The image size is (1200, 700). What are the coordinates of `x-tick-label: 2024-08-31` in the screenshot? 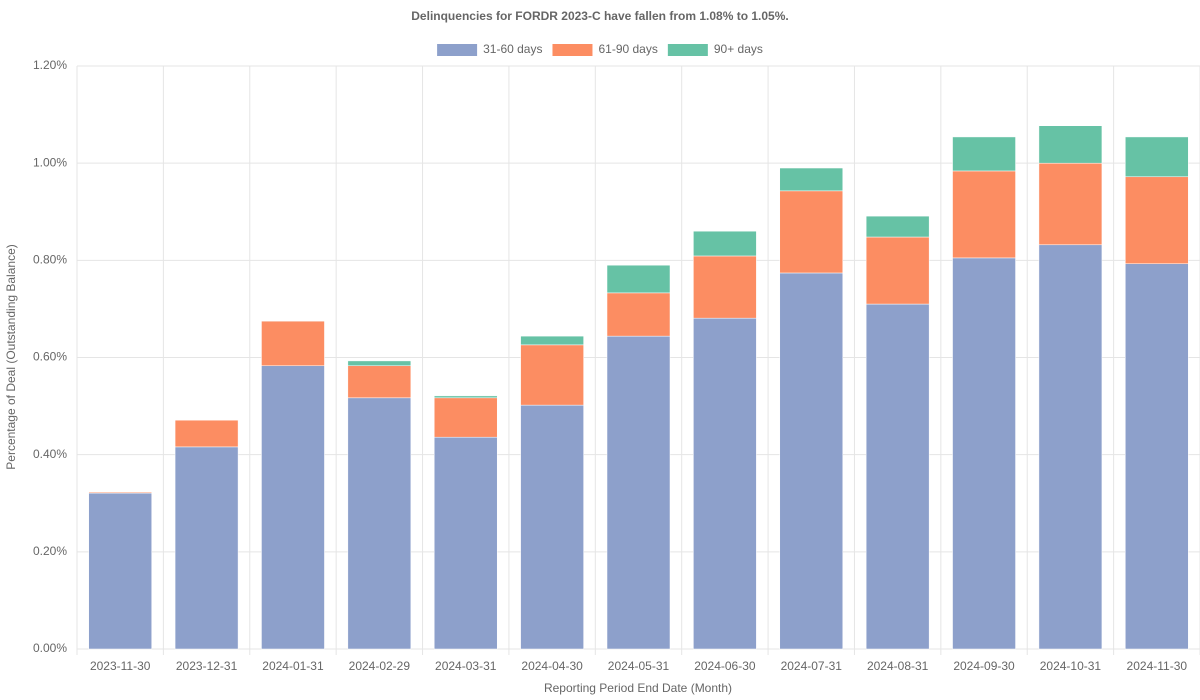 It's located at (898, 666).